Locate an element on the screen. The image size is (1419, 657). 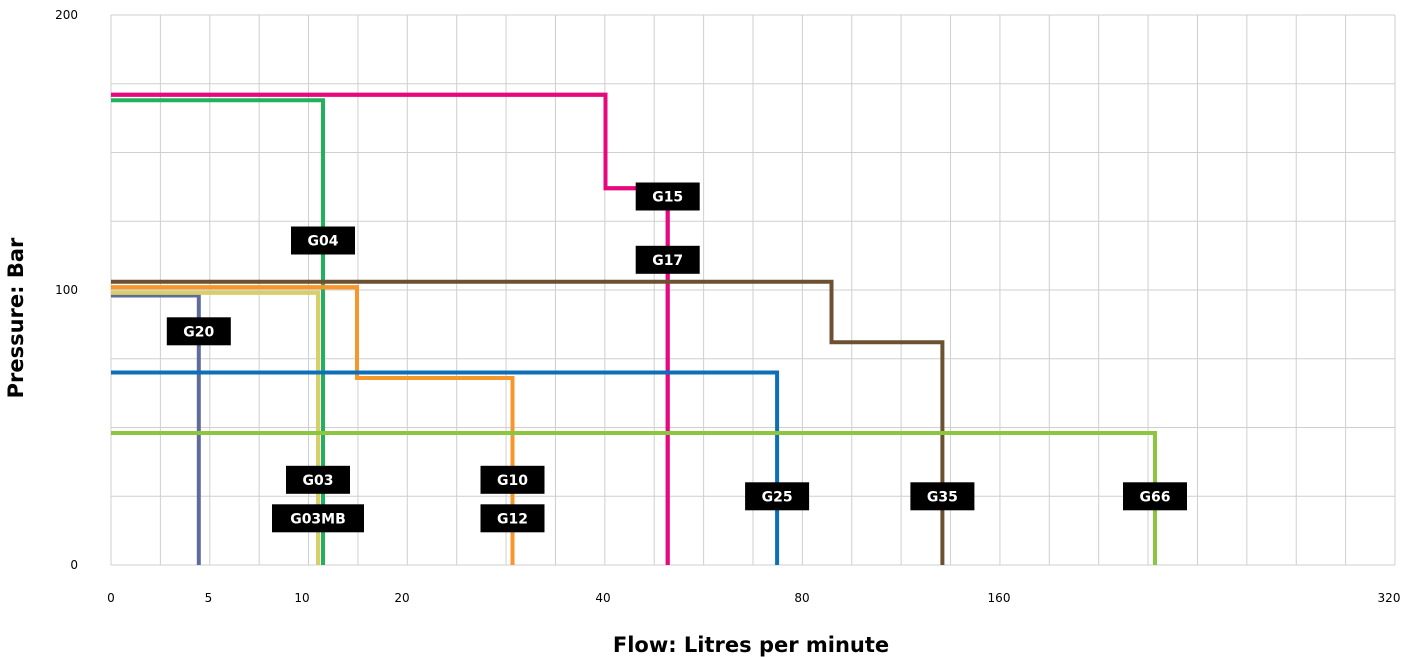
series-line-g25 is located at coordinates (445, 467).